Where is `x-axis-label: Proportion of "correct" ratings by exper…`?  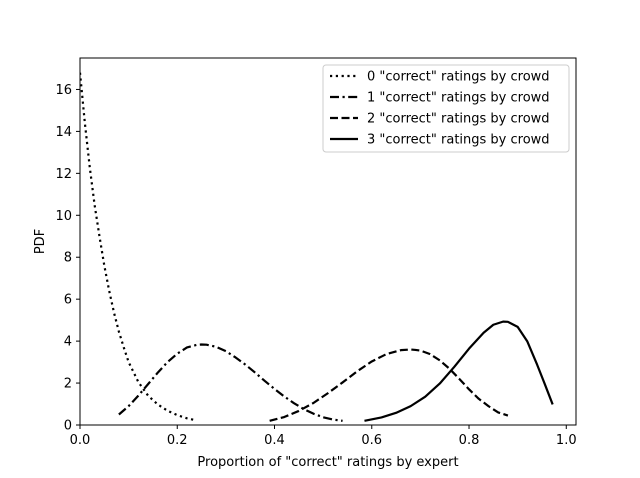 x-axis-label: Proportion of "correct" ratings by exper… is located at coordinates (327, 462).